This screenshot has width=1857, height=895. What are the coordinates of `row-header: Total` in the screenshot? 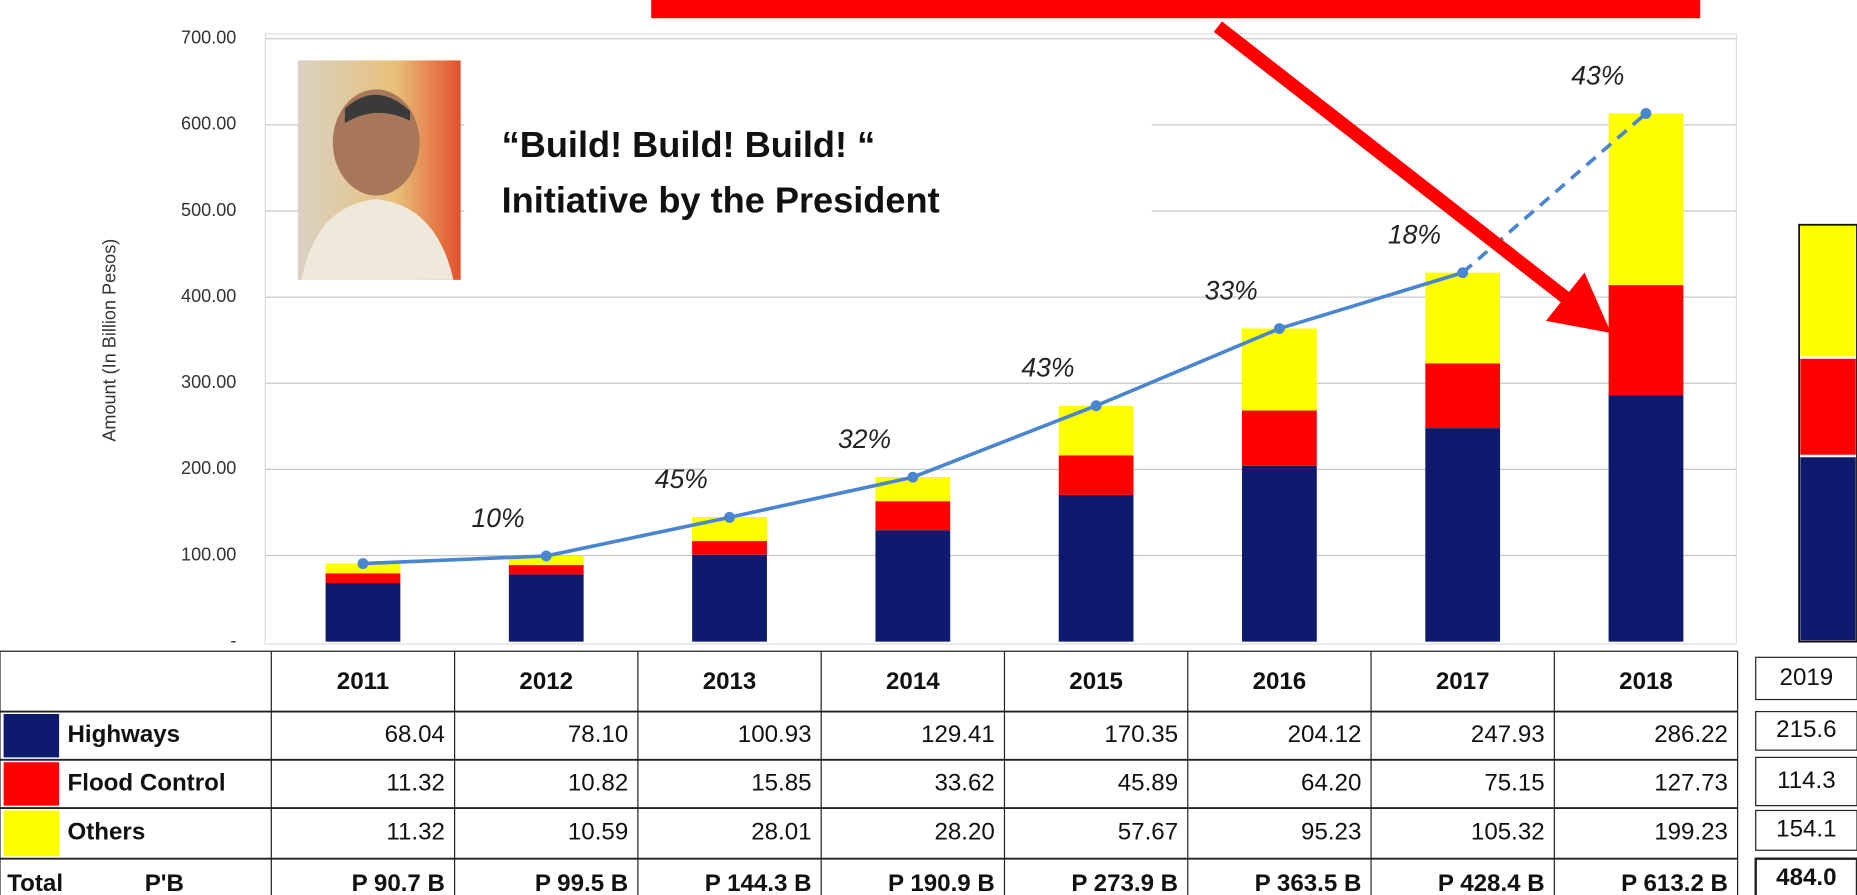 It's located at (35, 882).